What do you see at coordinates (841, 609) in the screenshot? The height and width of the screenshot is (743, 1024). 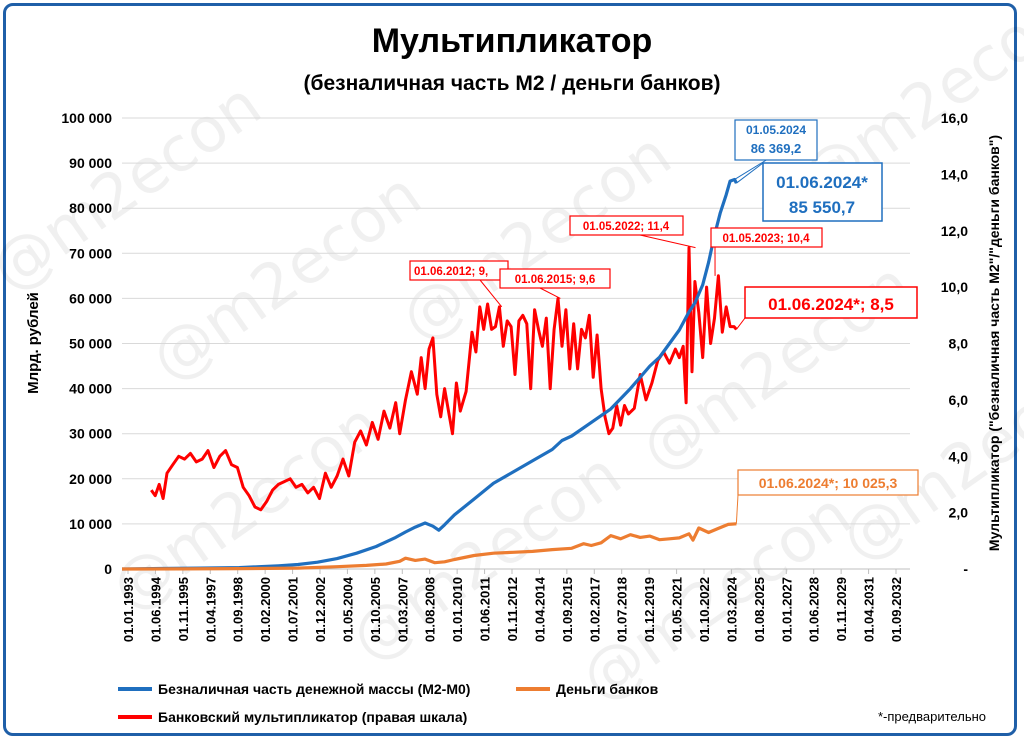 I see `x-tick-label: 01.11.2029` at bounding box center [841, 609].